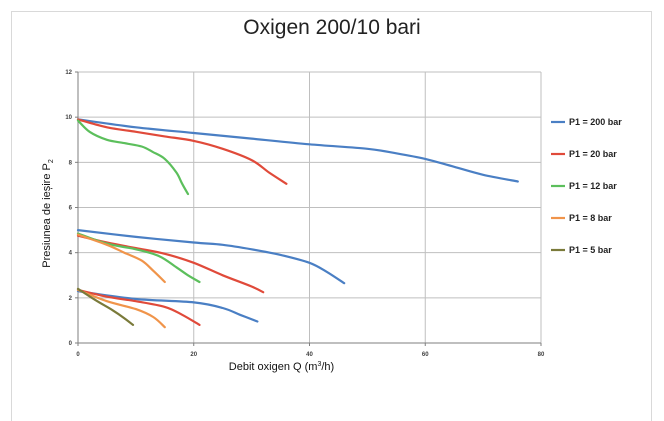 The width and height of the screenshot is (664, 421). Describe the element at coordinates (71, 163) in the screenshot. I see `y-tick-label: 8` at that location.